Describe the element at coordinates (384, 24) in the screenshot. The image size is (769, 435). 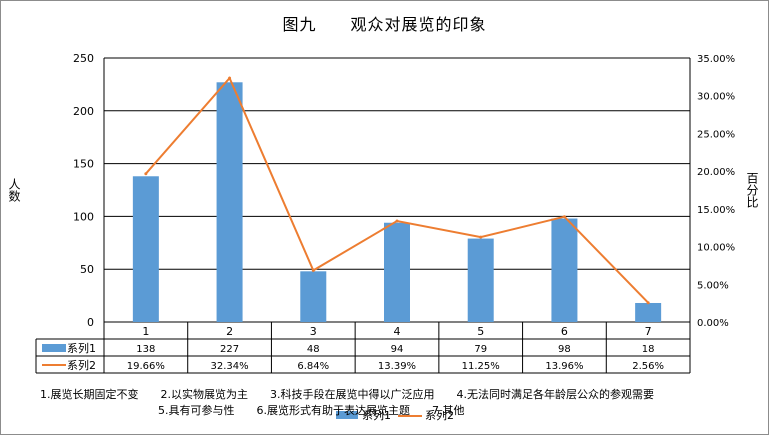
I see `chart-title: 图九 观众对展览的印象` at that location.